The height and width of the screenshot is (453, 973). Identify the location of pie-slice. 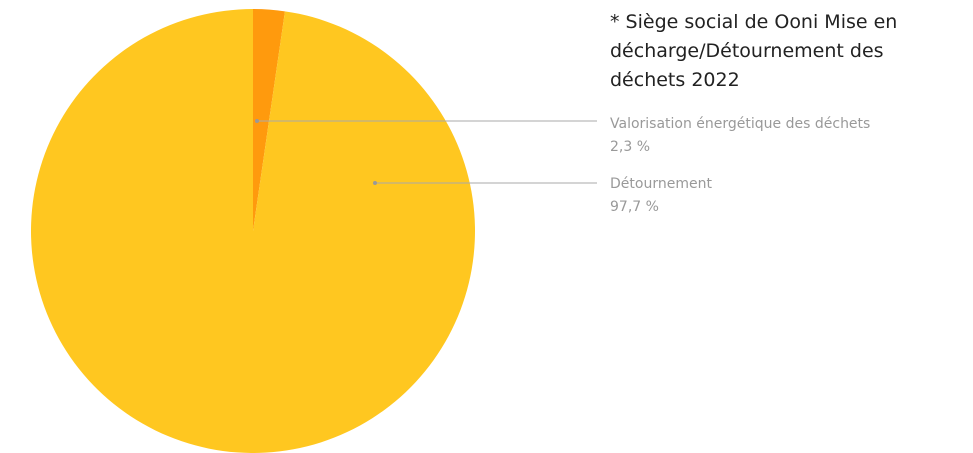
(269, 120).